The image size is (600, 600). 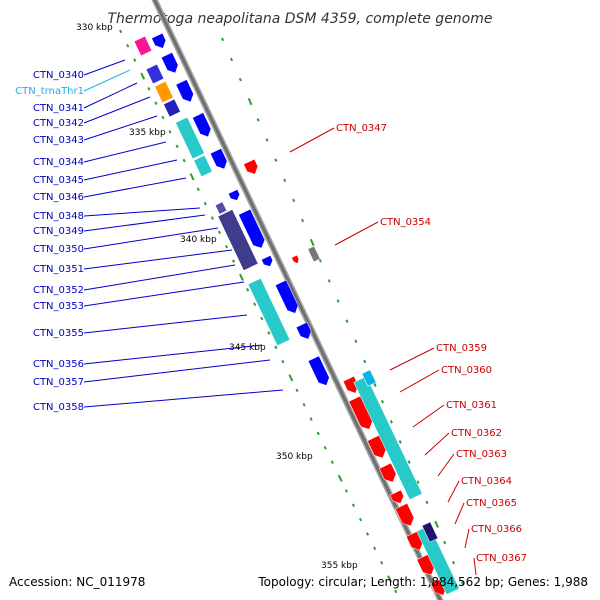 What do you see at coordinates (58, 382) in the screenshot?
I see `gene-label-left: CTN_0357` at bounding box center [58, 382].